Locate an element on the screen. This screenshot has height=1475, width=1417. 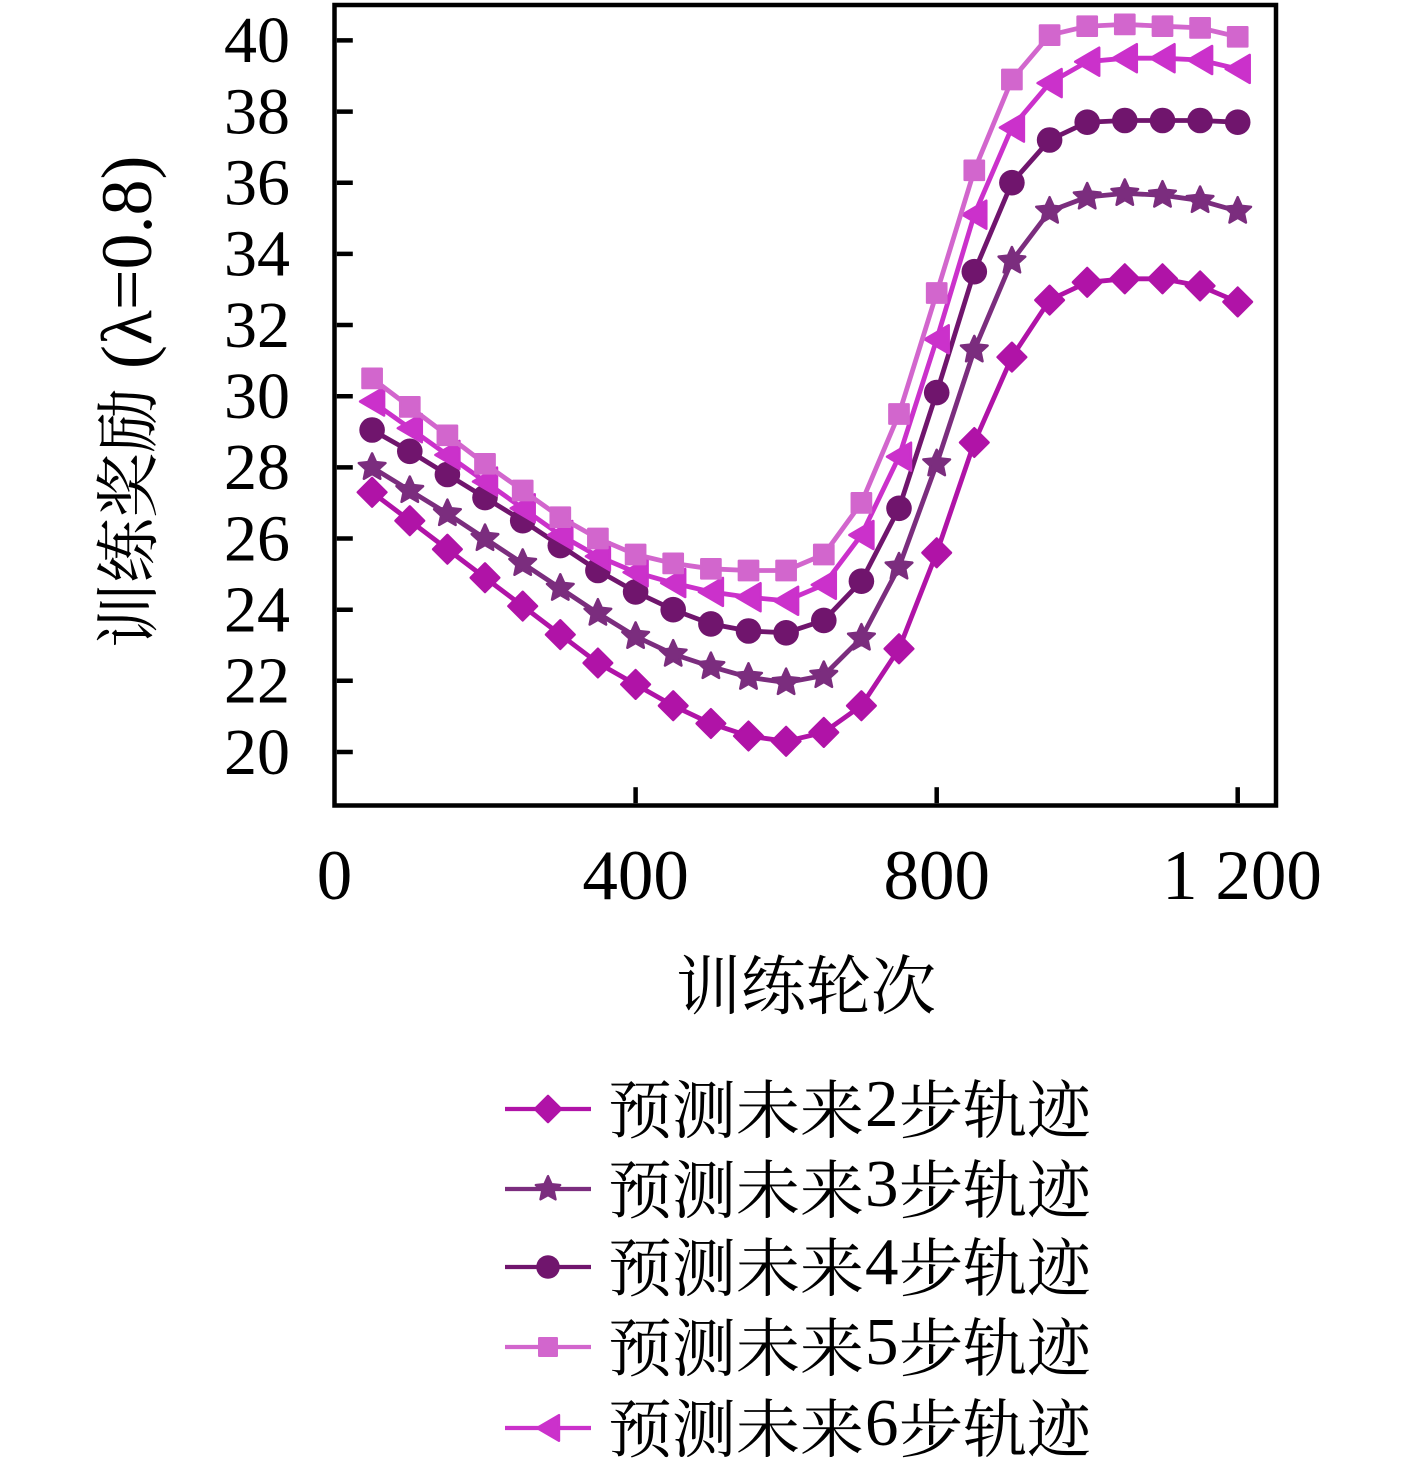
svg-text: 2 is located at coordinates (882, 1104).